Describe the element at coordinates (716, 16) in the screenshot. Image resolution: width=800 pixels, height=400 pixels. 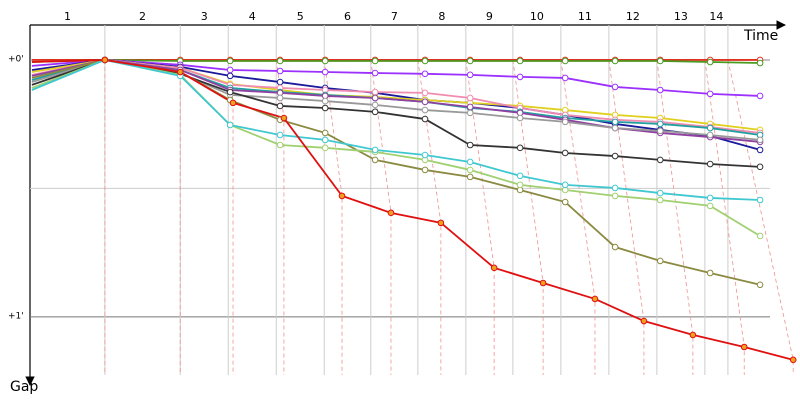
I see `lap-label: 14` at that location.